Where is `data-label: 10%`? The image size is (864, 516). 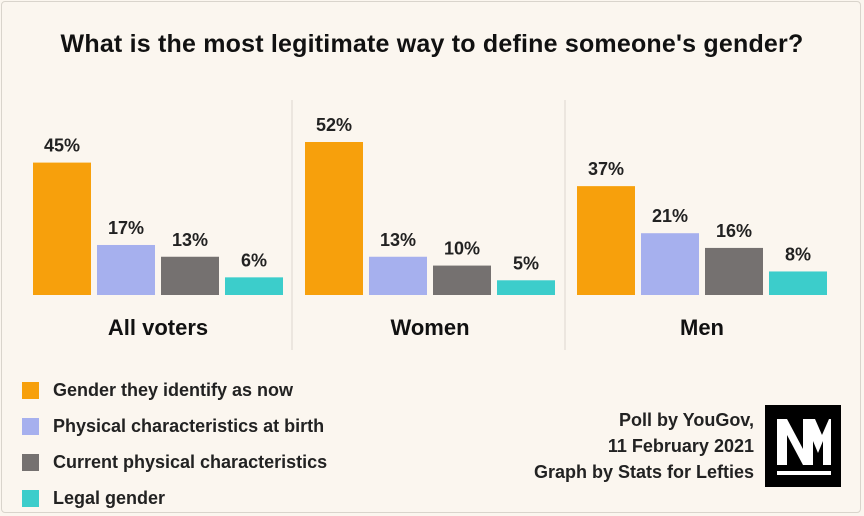
data-label: 10% is located at coordinates (462, 249).